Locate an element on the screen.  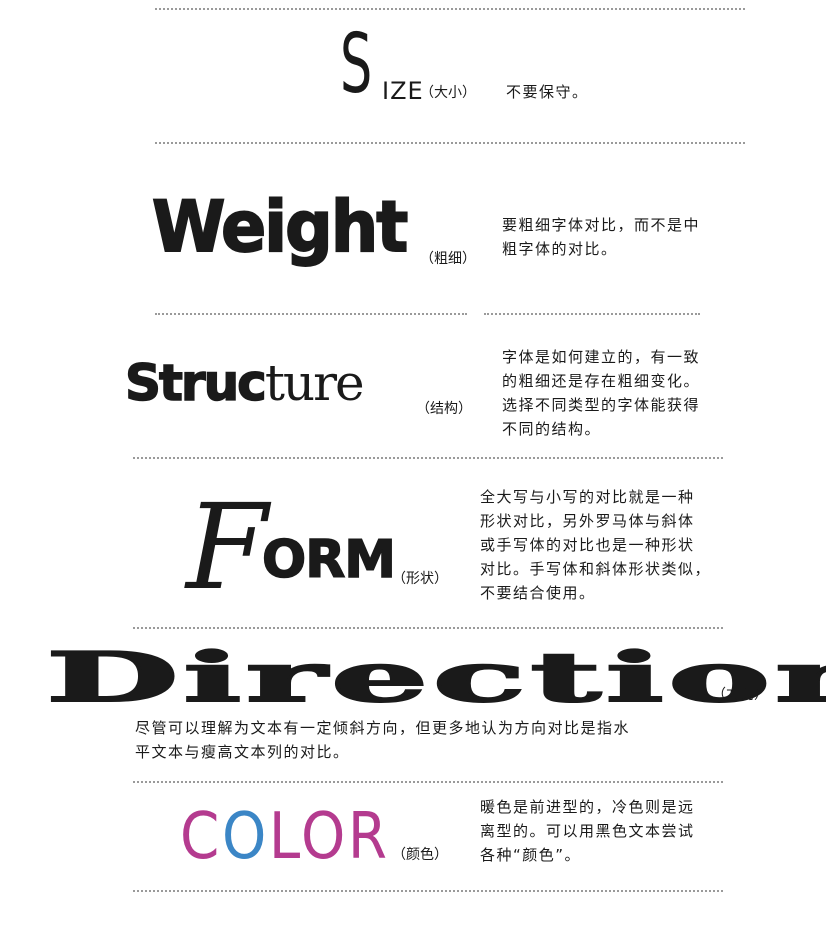
structure-word: Structure is located at coordinates (244, 383).